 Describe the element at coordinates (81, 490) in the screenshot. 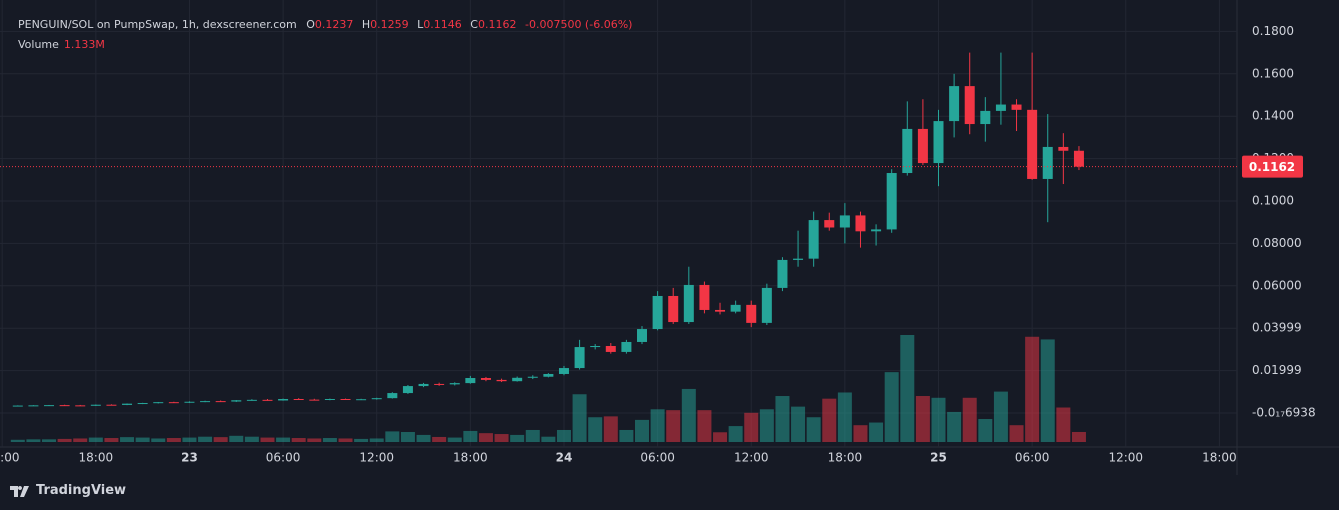

I see `brand-name: TradingView` at that location.